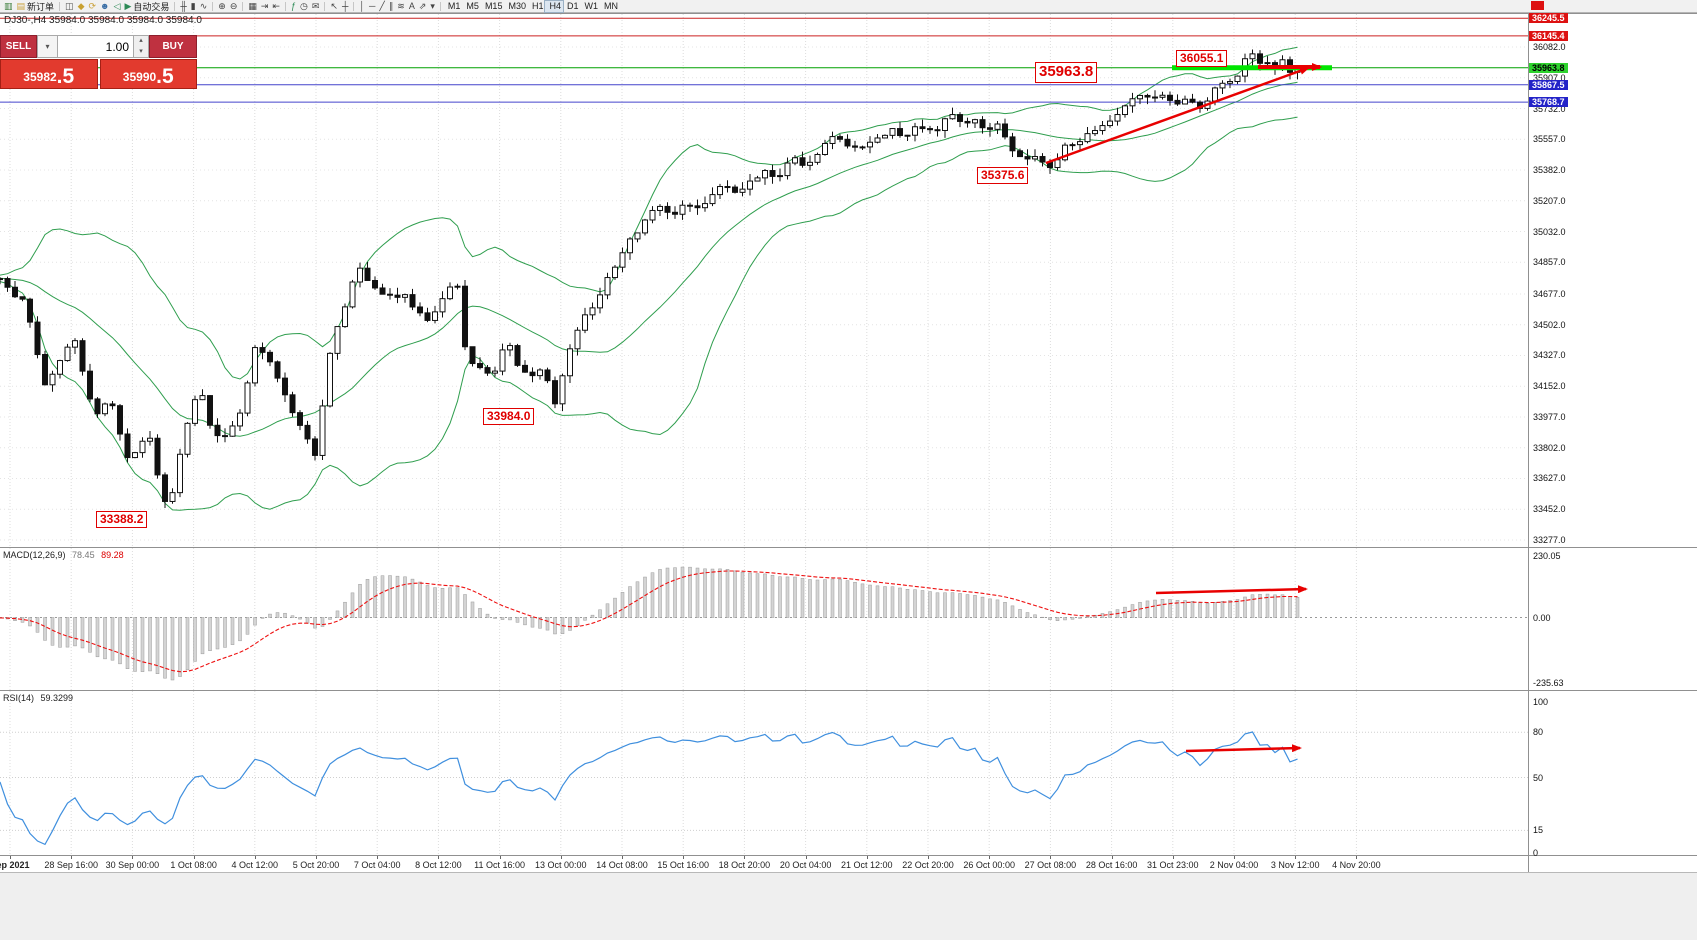 The height and width of the screenshot is (940, 1697). I want to click on fibonacci-icon-glyph: ≋, so click(401, 6).